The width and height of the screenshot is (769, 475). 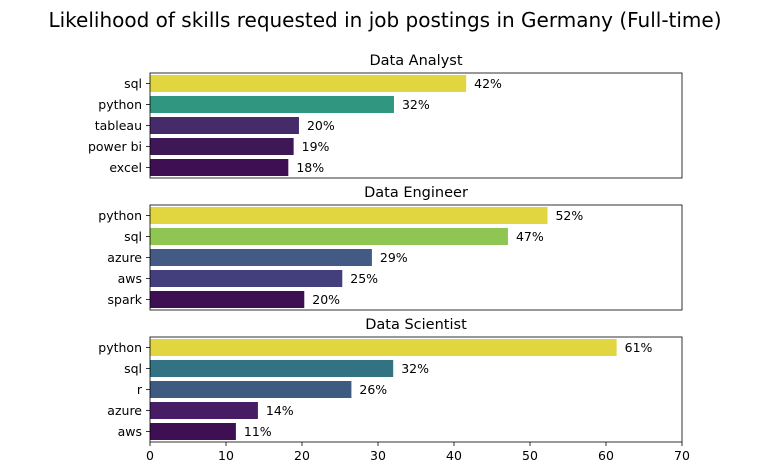 What do you see at coordinates (226, 455) in the screenshot?
I see `x-tick-label: 10` at bounding box center [226, 455].